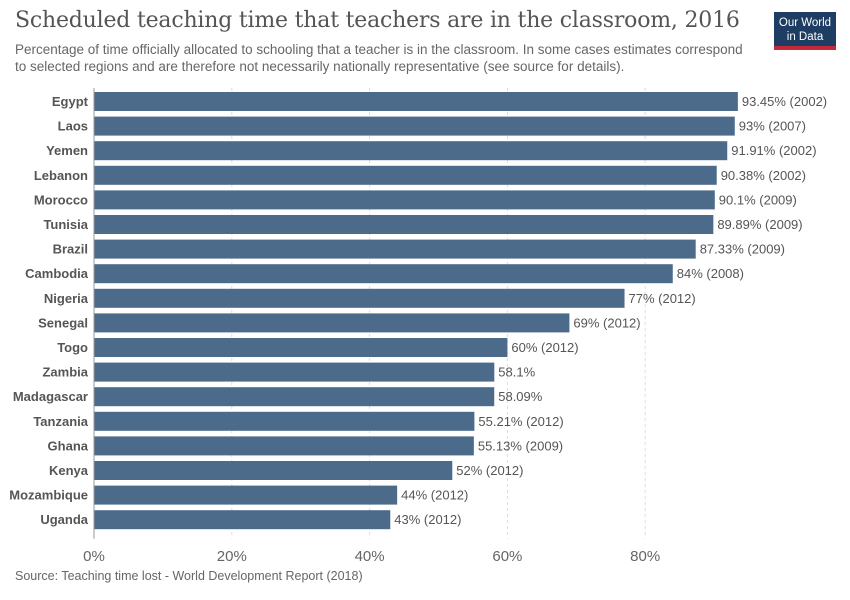 This screenshot has width=850, height=600. Describe the element at coordinates (68, 445) in the screenshot. I see `category-label: Ghana` at that location.